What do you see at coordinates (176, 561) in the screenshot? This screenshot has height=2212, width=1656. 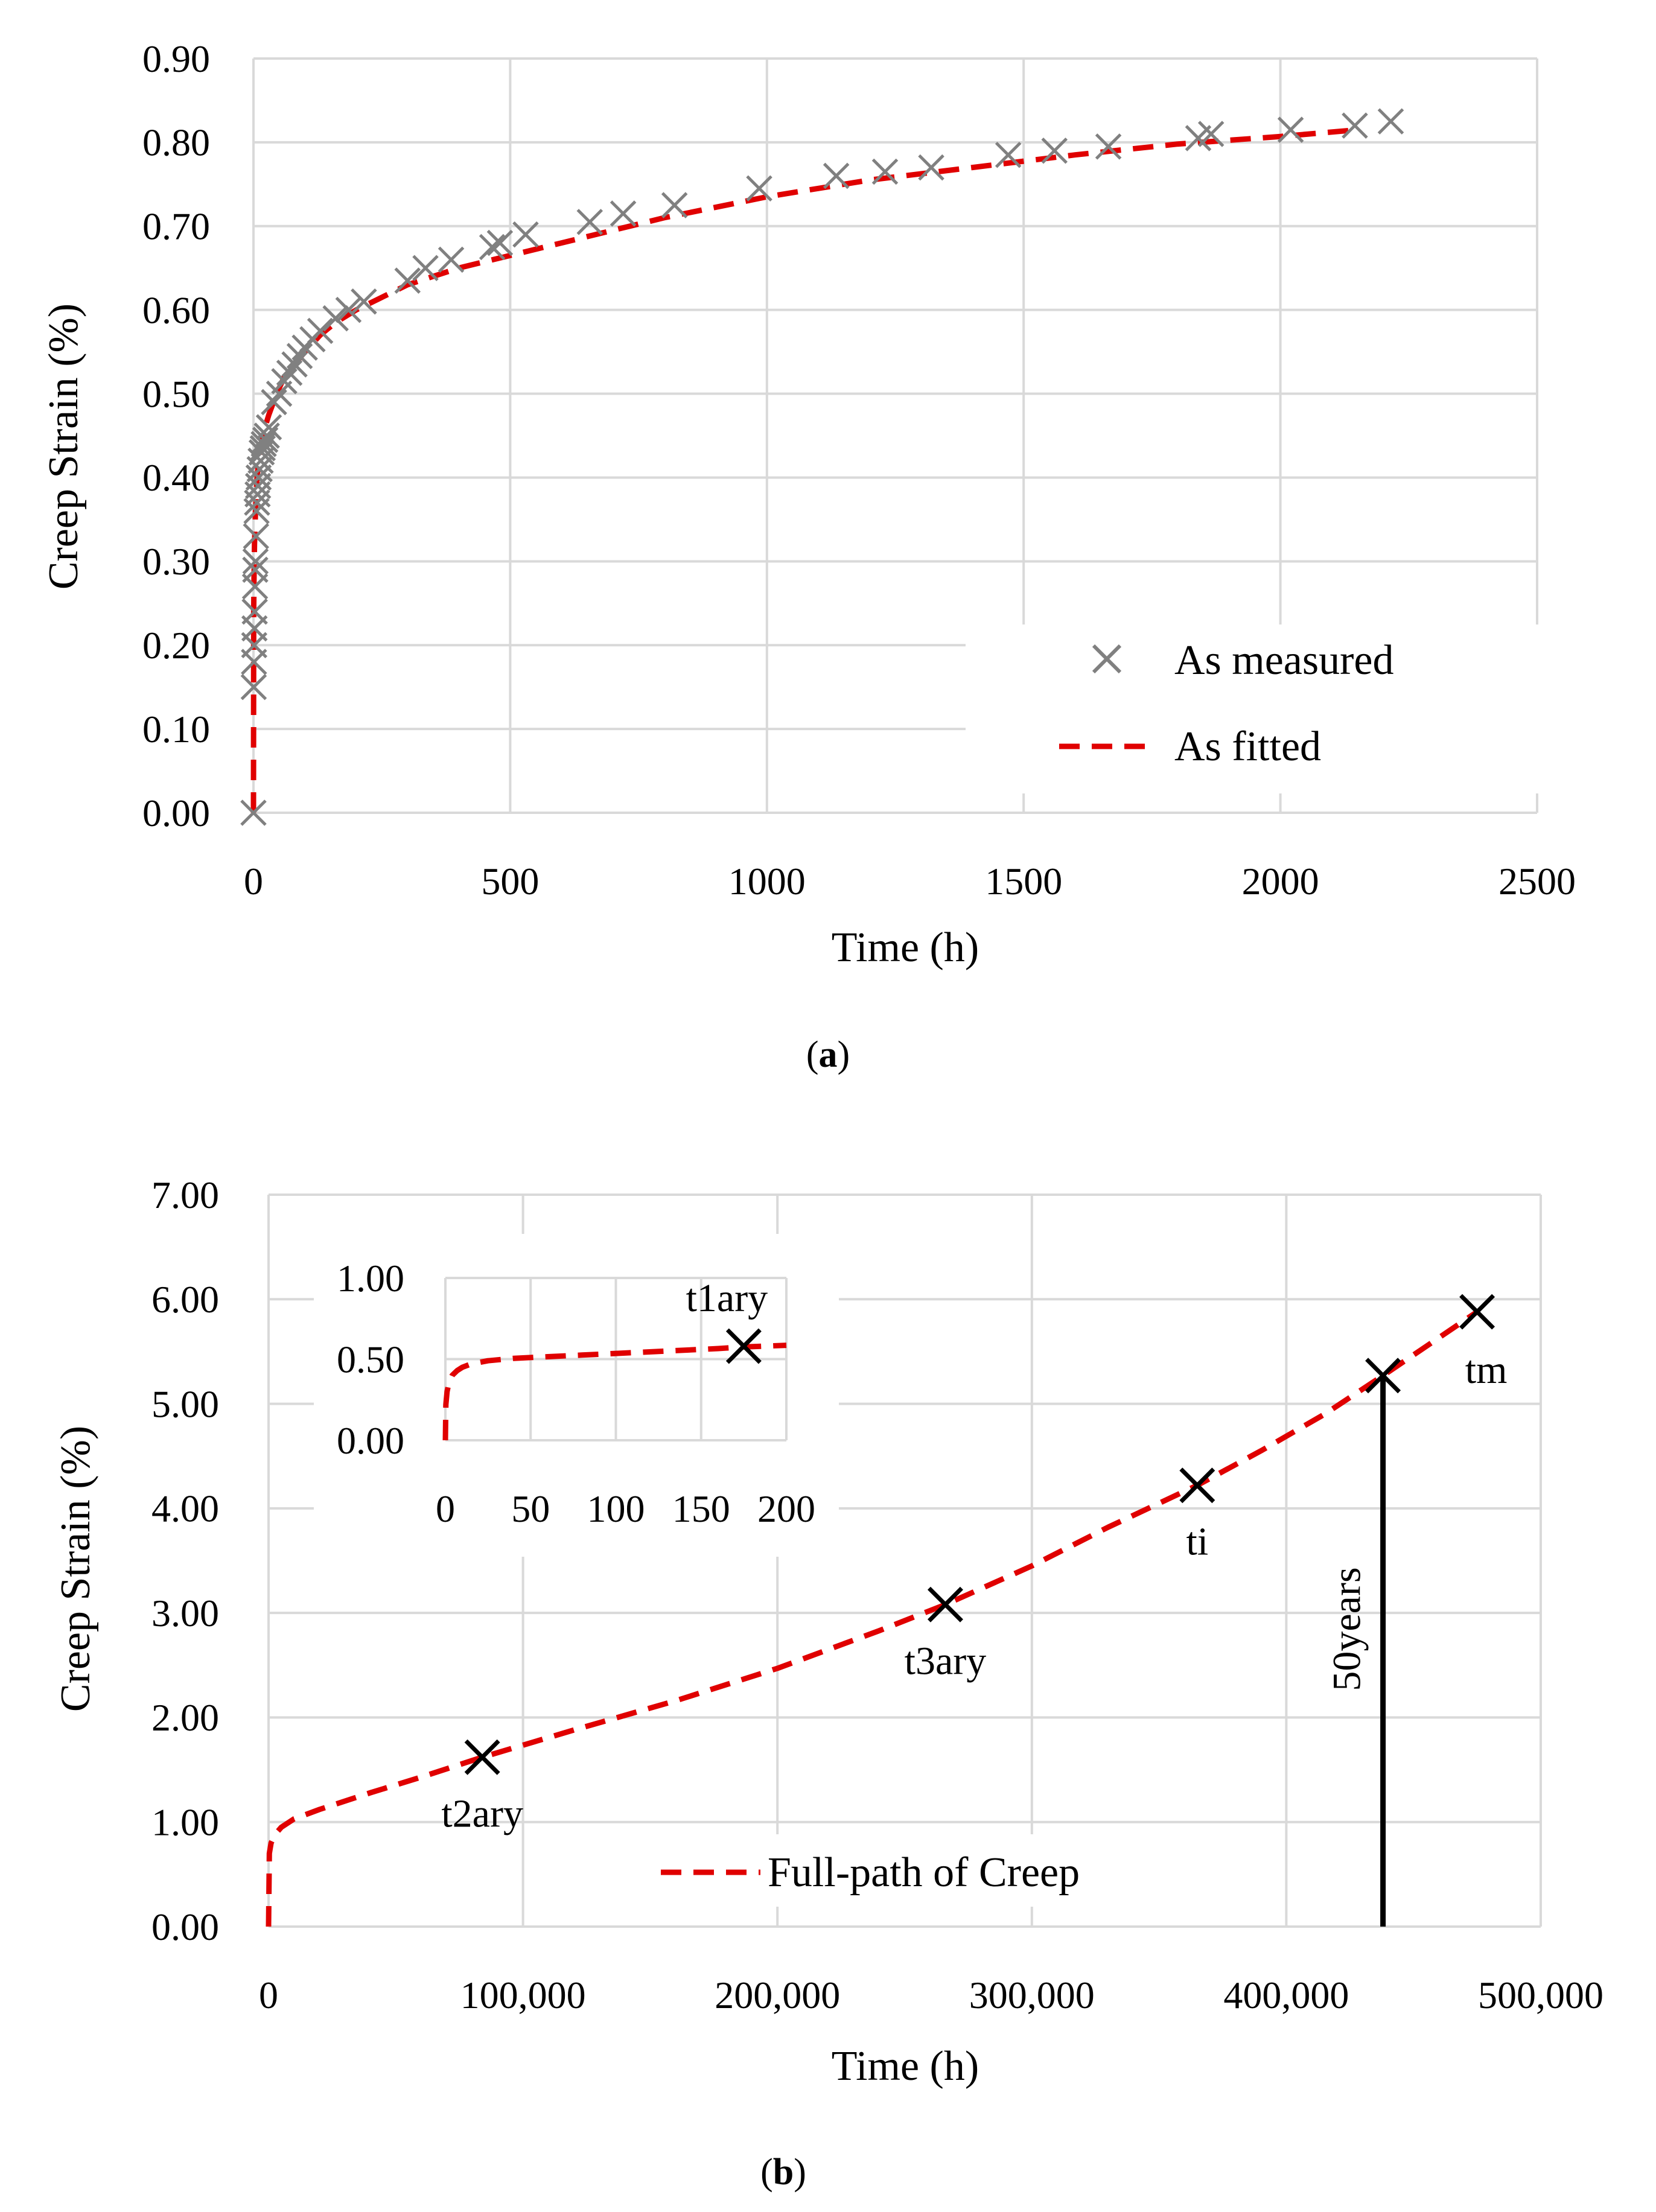 I see `panel-a-y-tick-label: 0.30` at bounding box center [176, 561].